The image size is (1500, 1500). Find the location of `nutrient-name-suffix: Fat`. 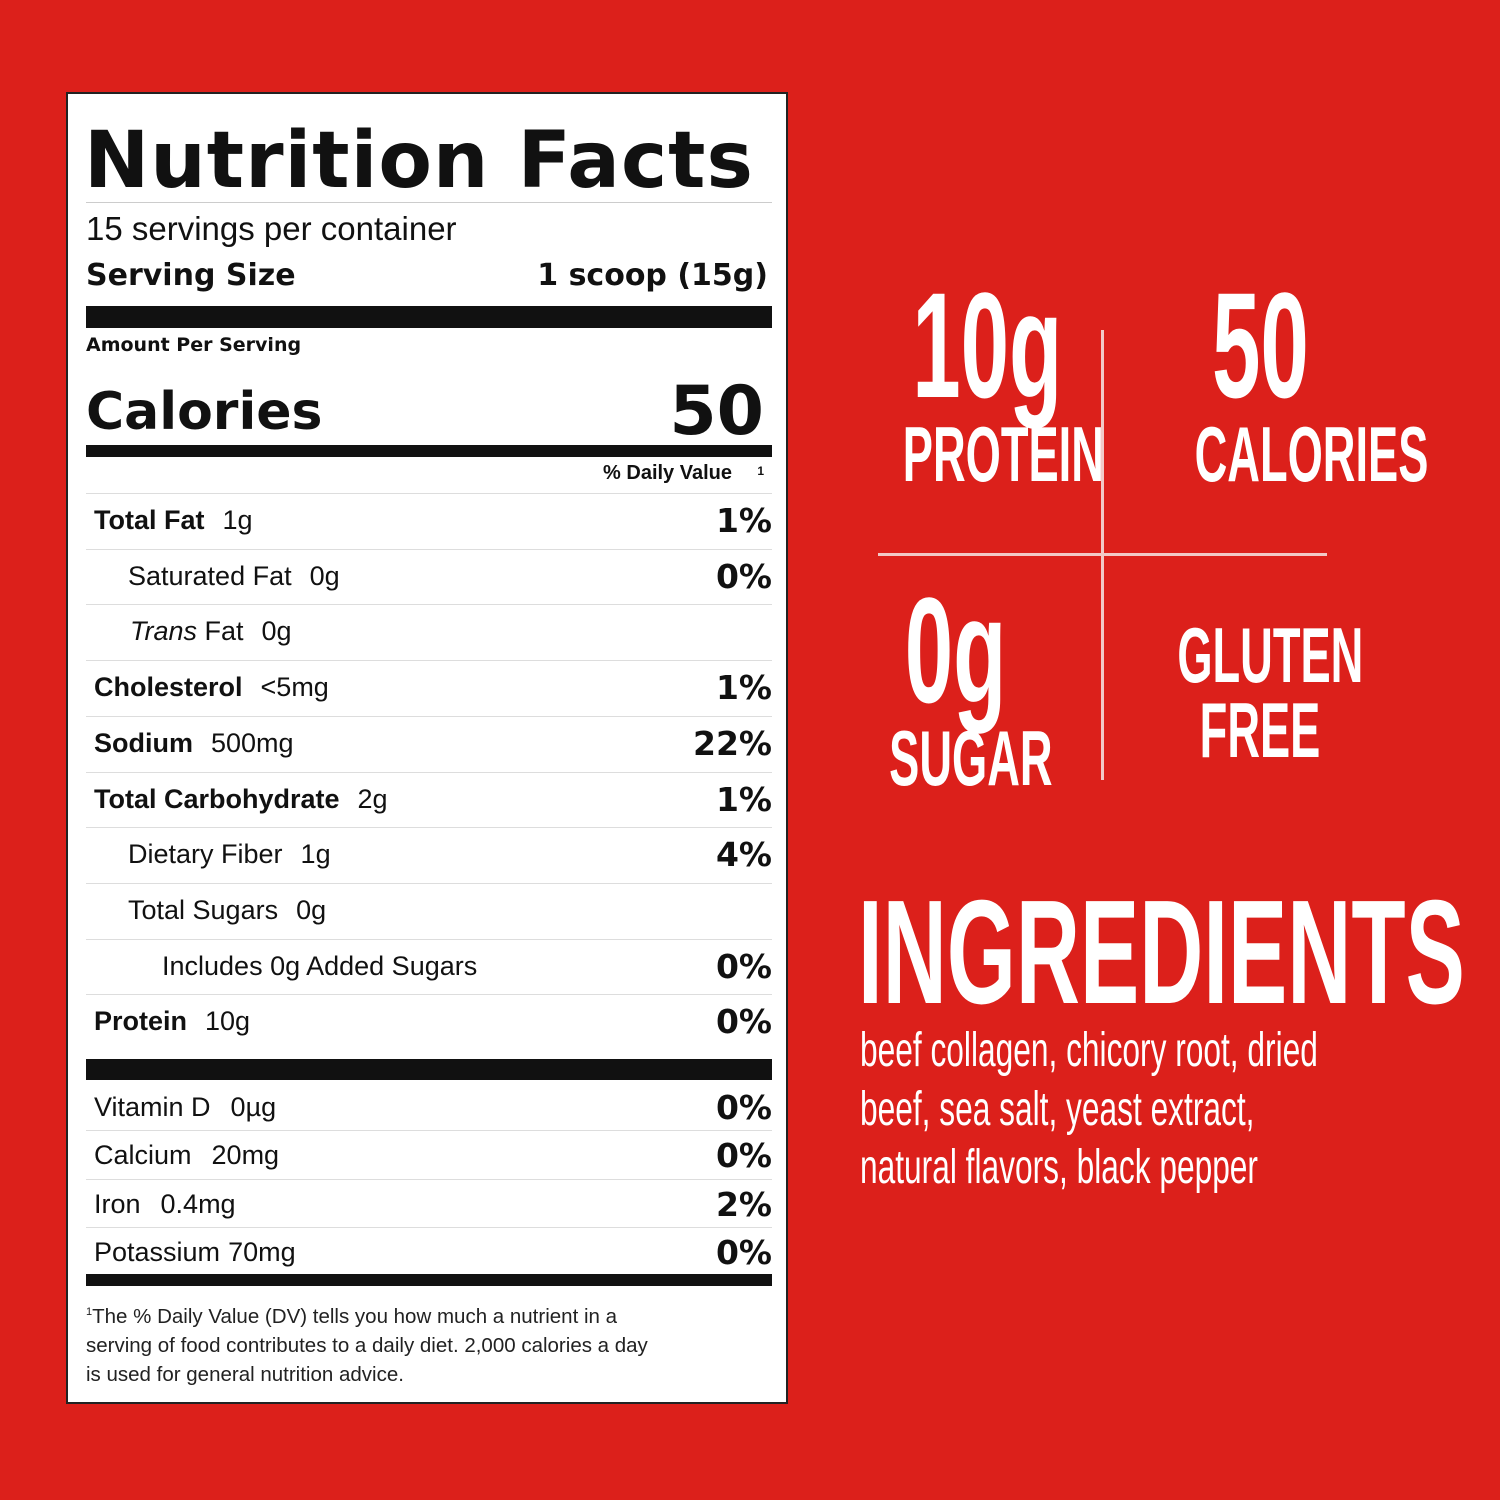

nutrient-name-suffix: Fat is located at coordinates (220, 631).